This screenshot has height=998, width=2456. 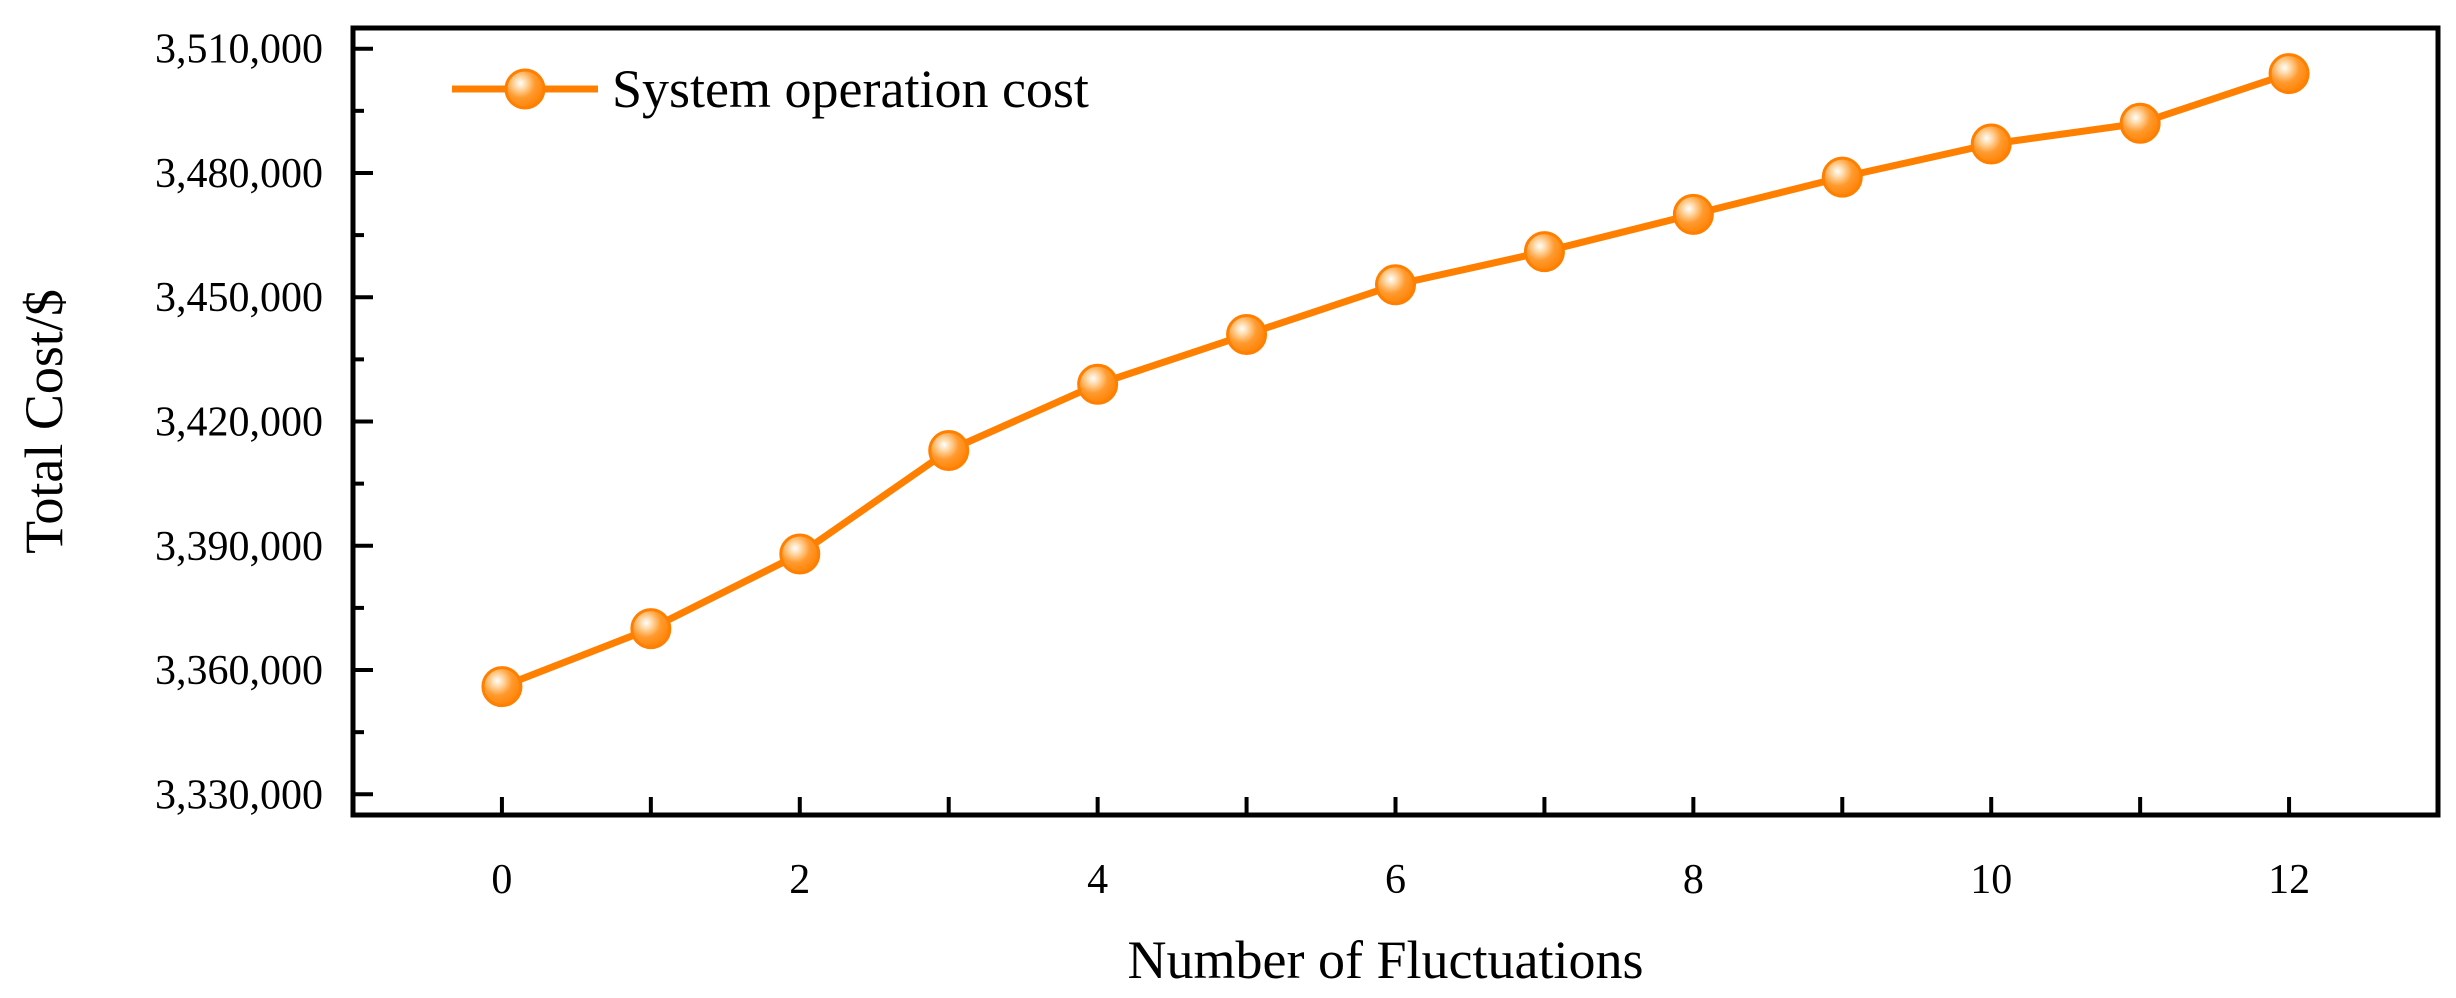 I want to click on x-tick-label: 6, so click(x=1395, y=880).